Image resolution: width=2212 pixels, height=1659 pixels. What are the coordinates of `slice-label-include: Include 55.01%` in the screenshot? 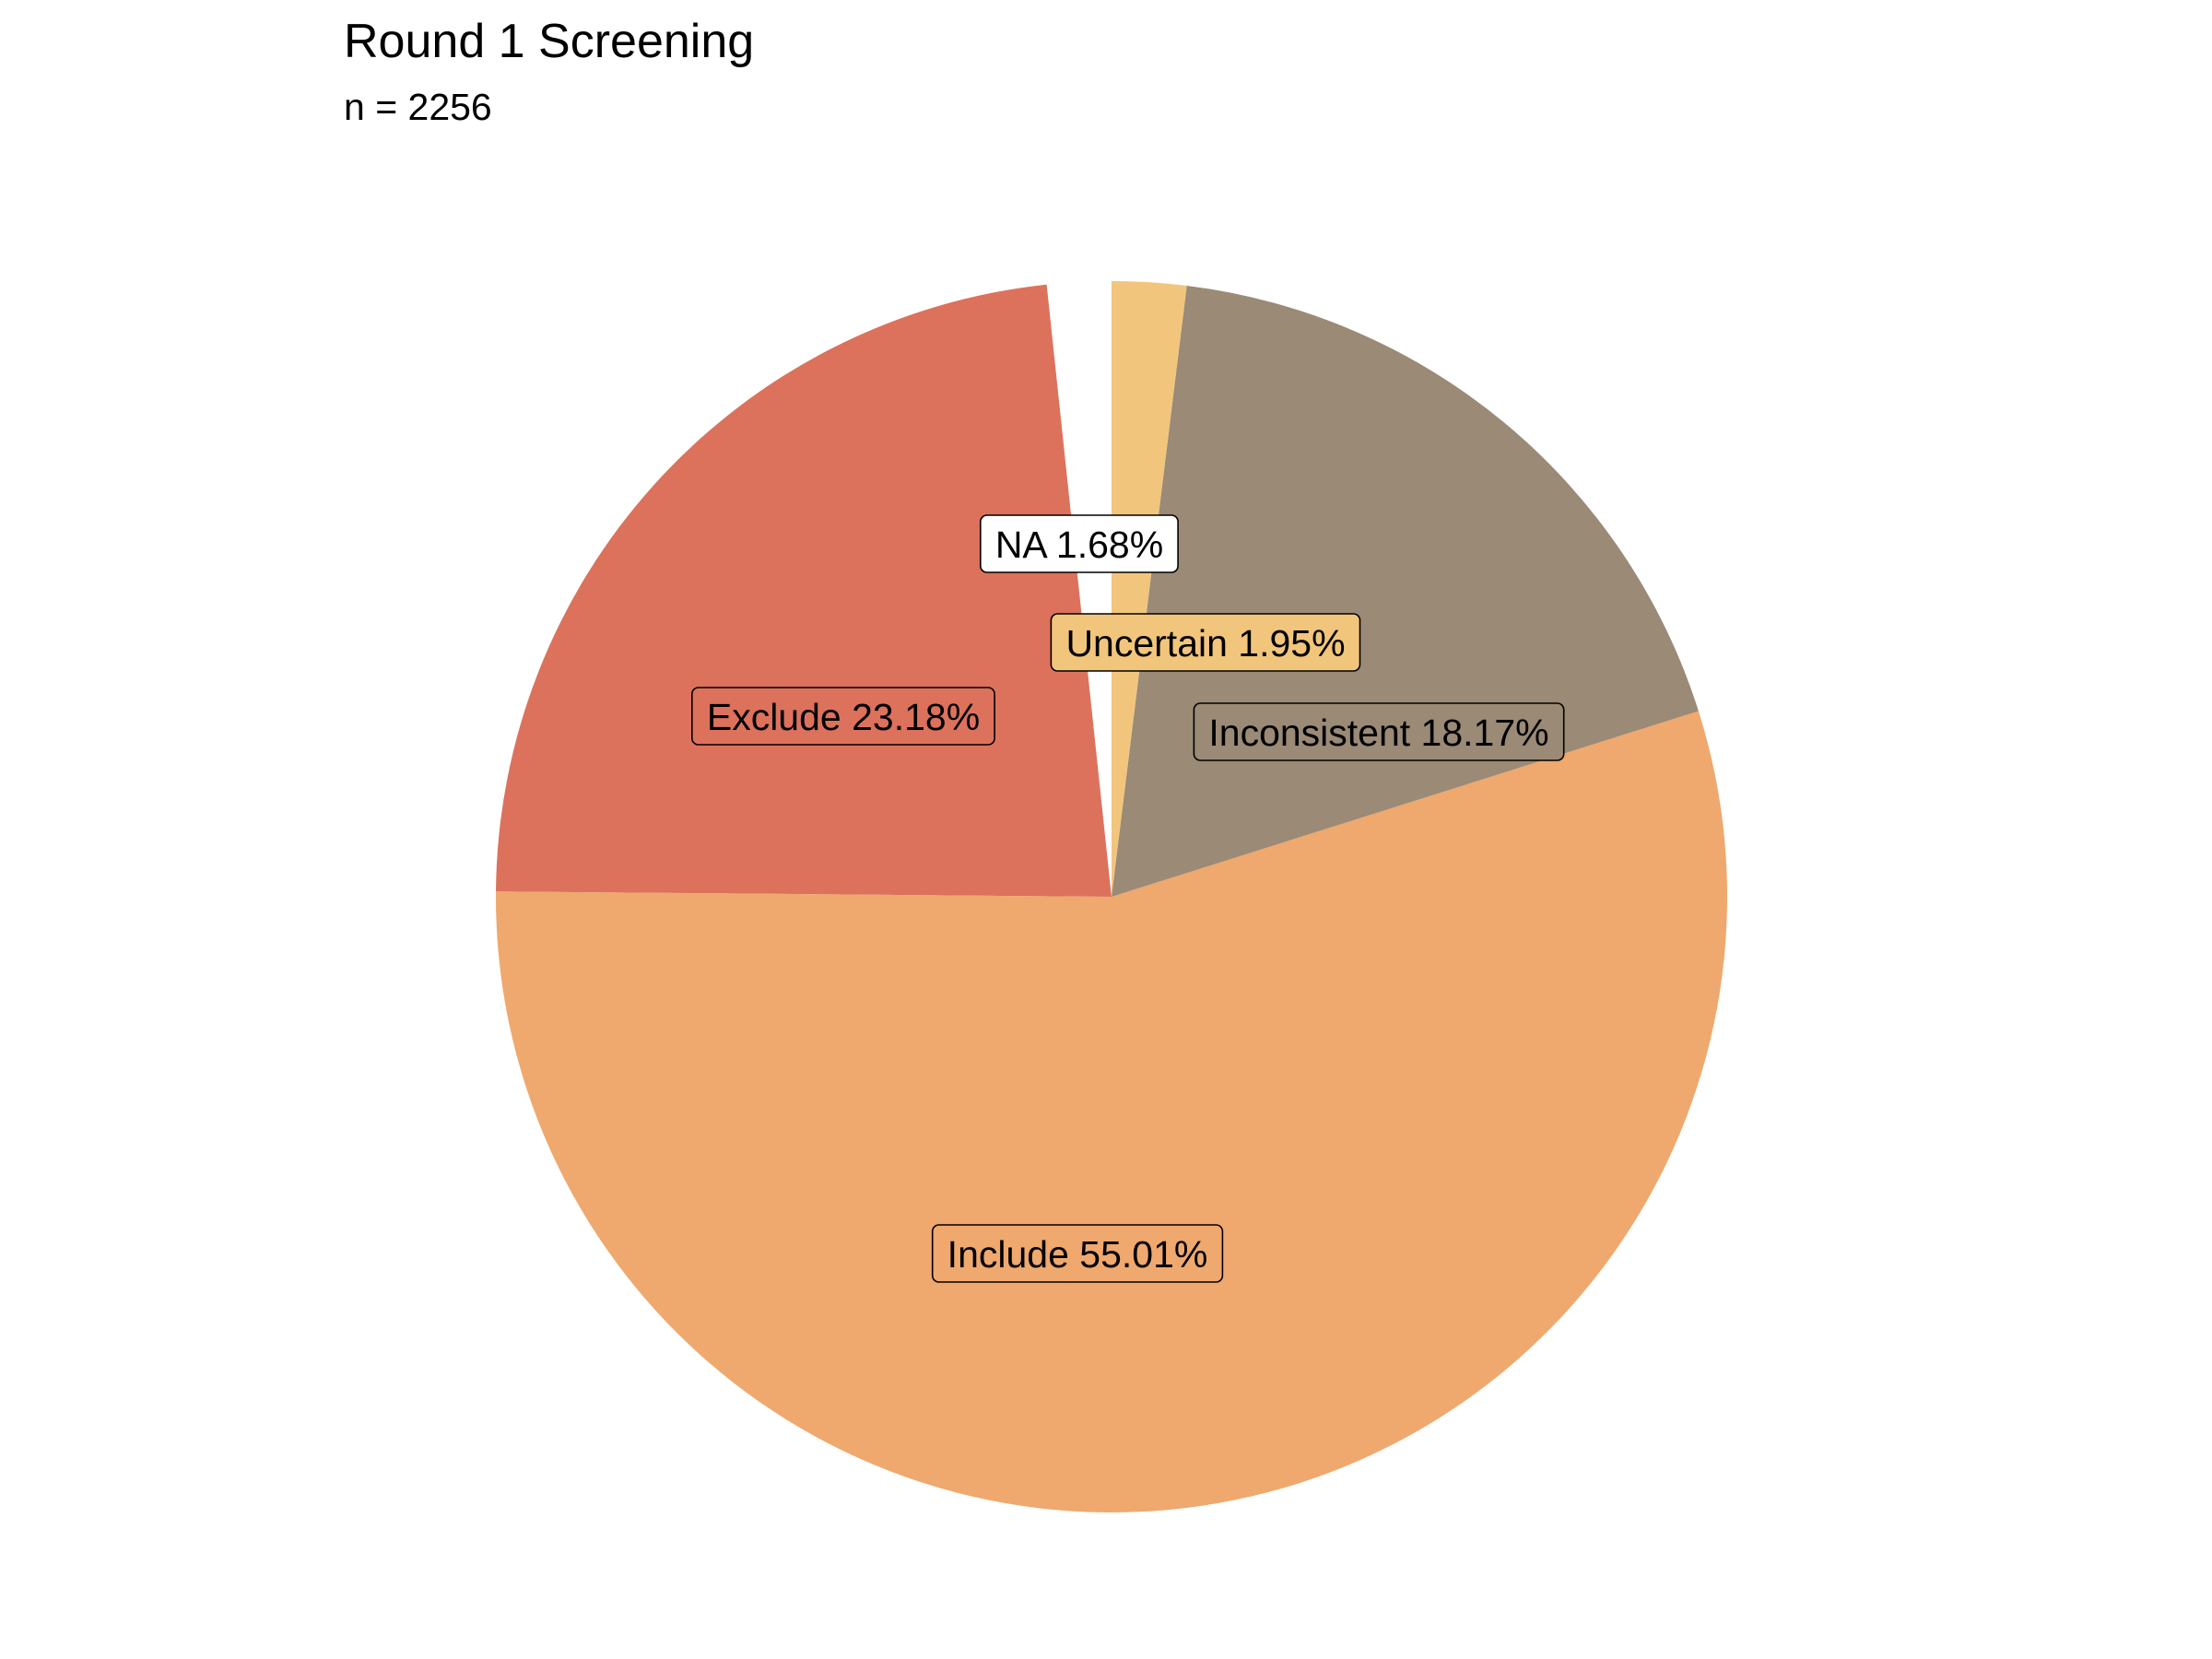 It's located at (1077, 1253).